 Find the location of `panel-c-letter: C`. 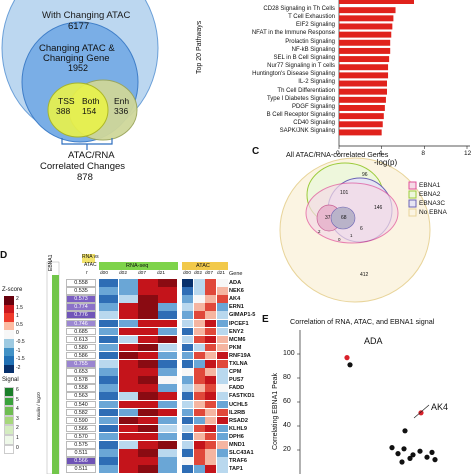

panel-c-letter: C is located at coordinates (256, 151).